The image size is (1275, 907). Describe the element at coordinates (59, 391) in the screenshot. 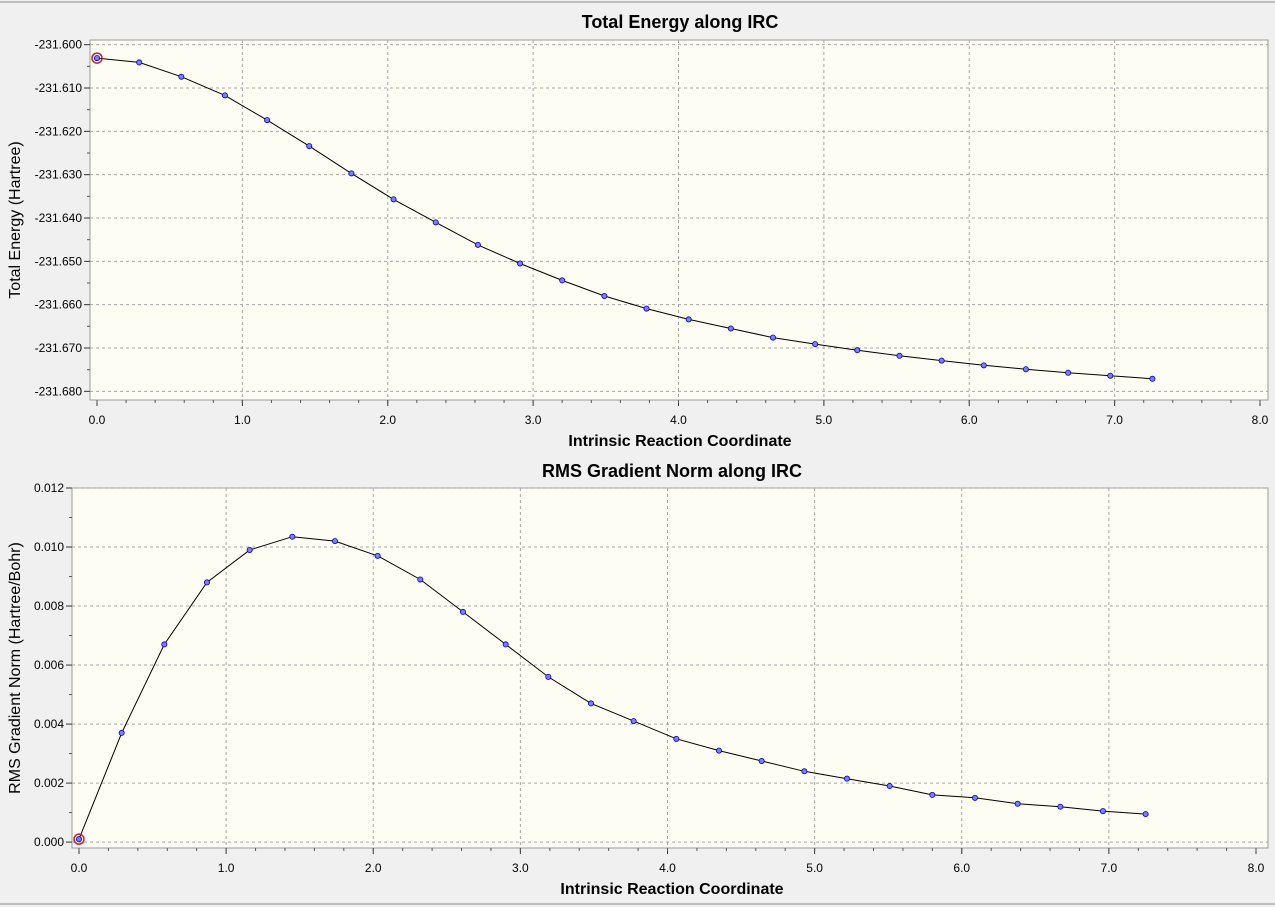

I see `y-tick-label: -231.680` at that location.